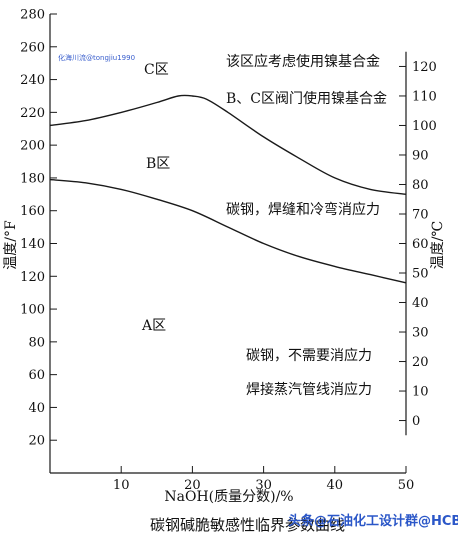 This screenshot has width=458, height=540. I want to click on y-right-tick-label: 0, so click(416, 421).